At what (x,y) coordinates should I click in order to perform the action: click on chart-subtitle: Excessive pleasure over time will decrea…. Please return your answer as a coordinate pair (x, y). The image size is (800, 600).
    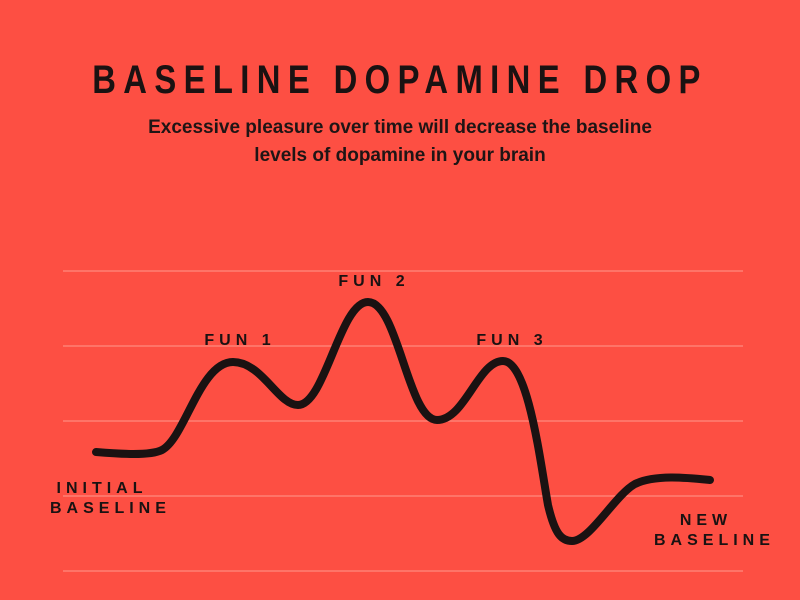
    Looking at the image, I should click on (400, 142).